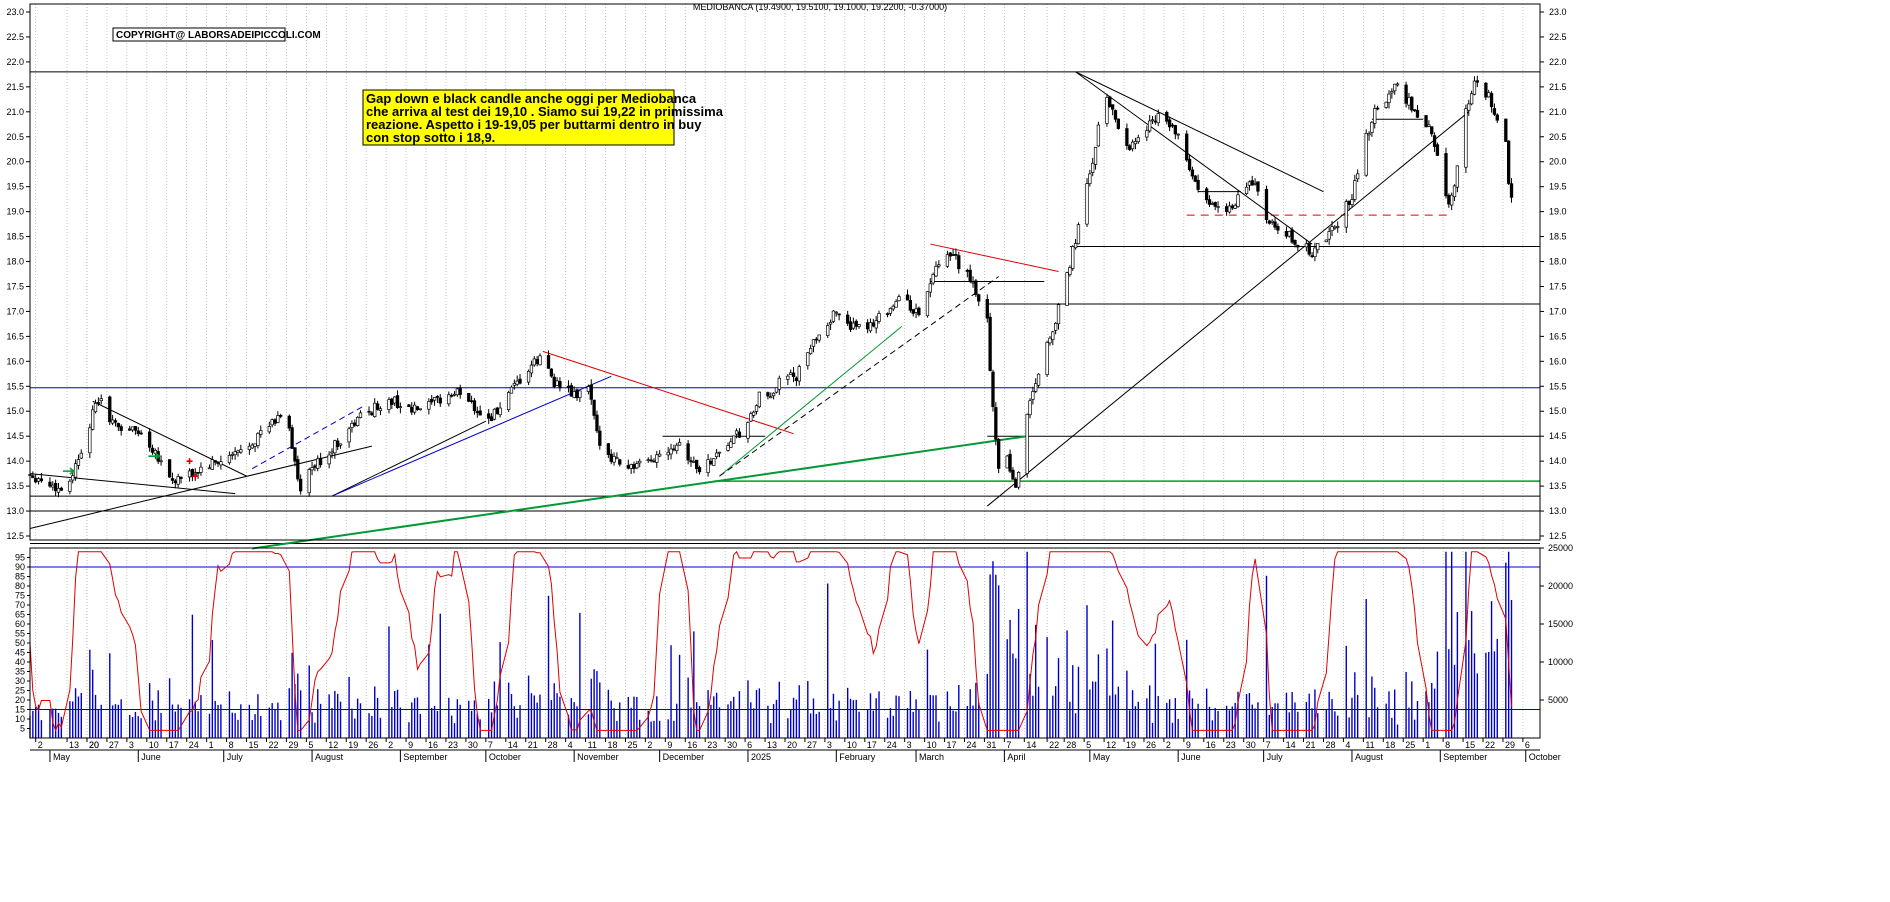 Image resolution: width=1890 pixels, height=902 pixels. I want to click on day-tick-label: 5, so click(310, 745).